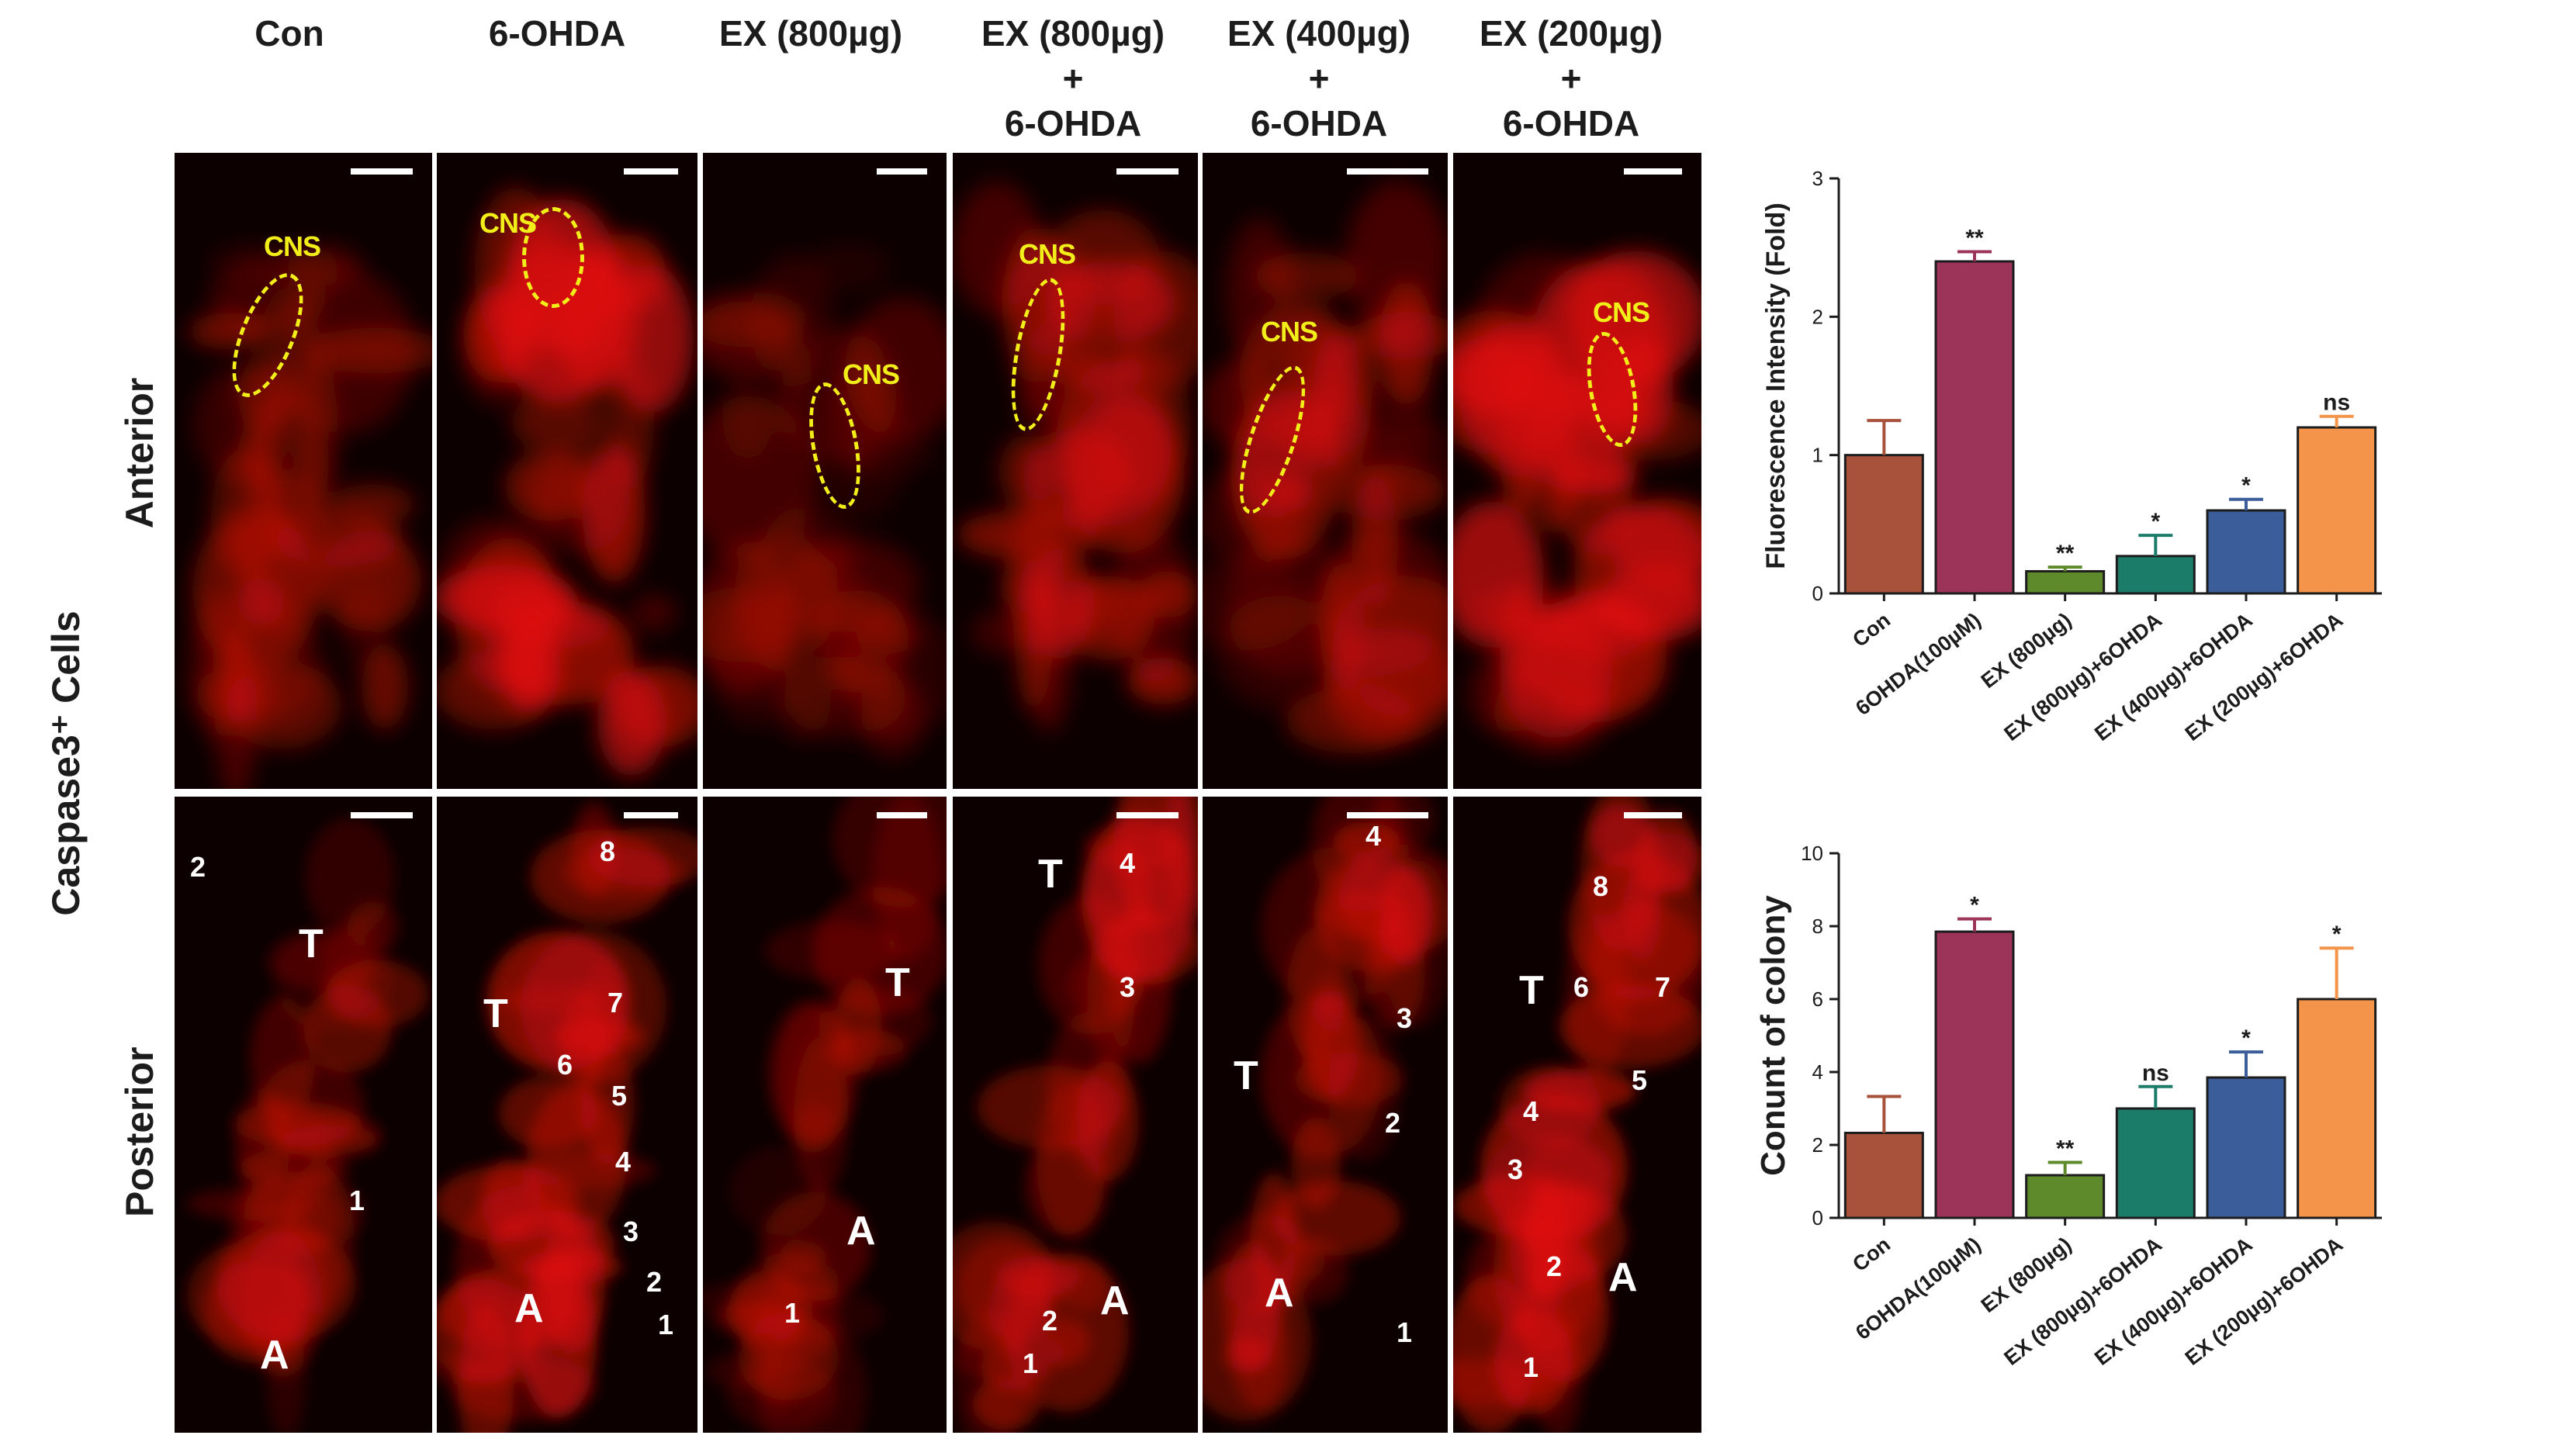 Image resolution: width=2551 pixels, height=1456 pixels. What do you see at coordinates (825, 471) in the screenshot?
I see `anterior-panel-3: CNS` at bounding box center [825, 471].